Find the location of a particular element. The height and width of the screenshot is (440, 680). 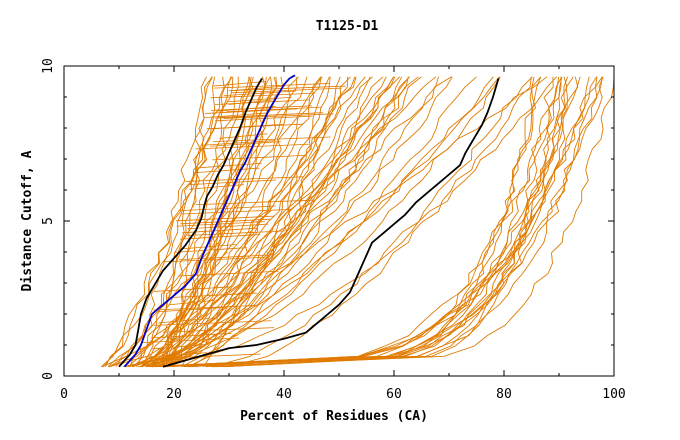

x-tick-label: 80 is located at coordinates (504, 394).